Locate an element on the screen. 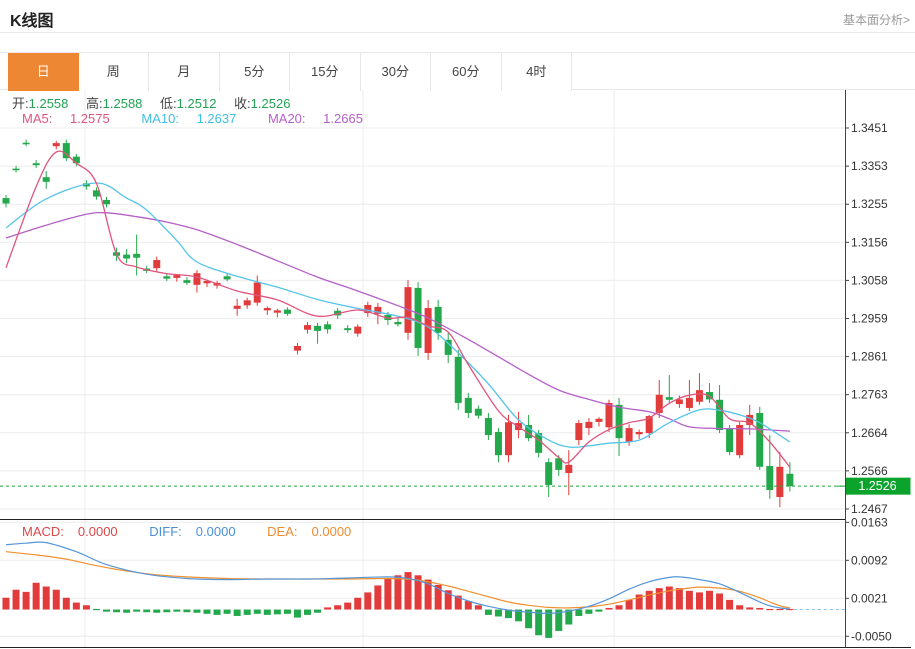 The width and height of the screenshot is (915, 649). tab-5min: 5分 is located at coordinates (254, 72).